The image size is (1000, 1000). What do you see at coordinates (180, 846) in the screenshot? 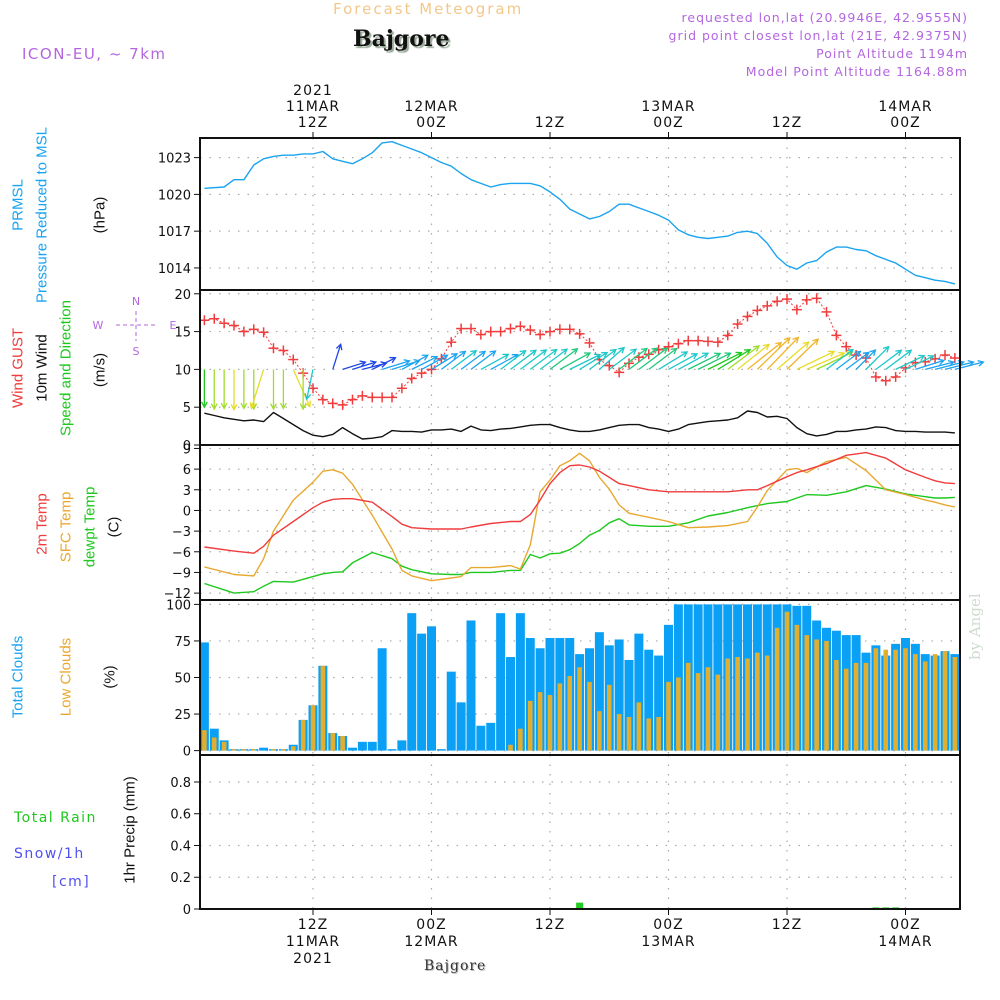
I see `precip-y-tick-label: 0.4` at bounding box center [180, 846].